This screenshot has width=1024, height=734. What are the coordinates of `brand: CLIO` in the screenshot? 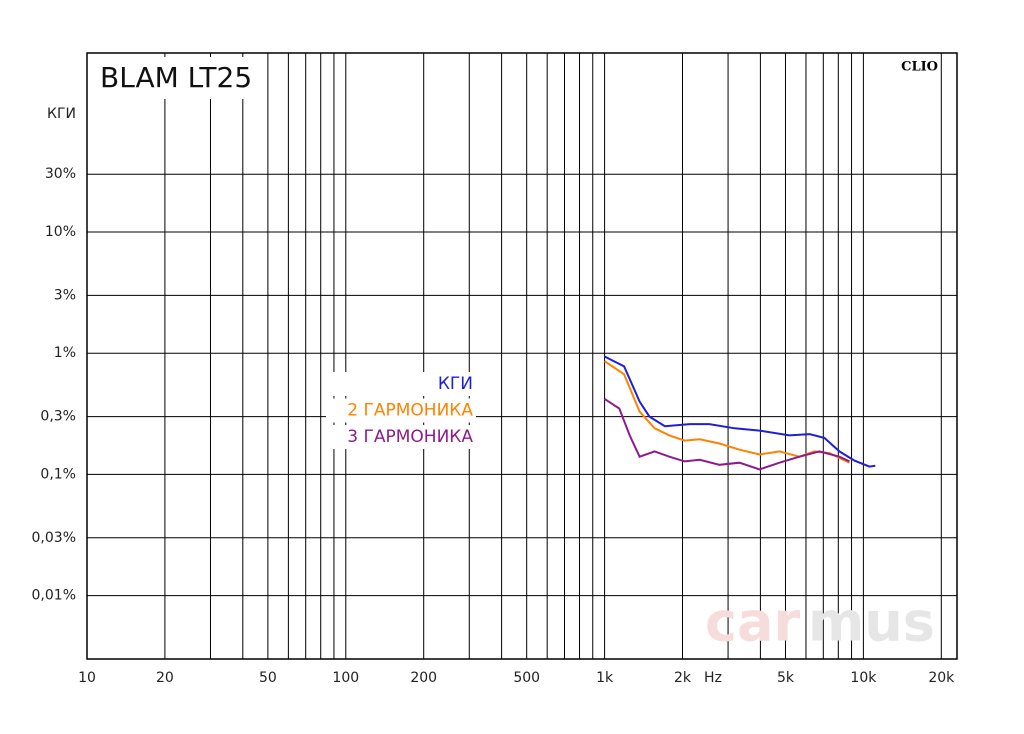 It's located at (919, 67).